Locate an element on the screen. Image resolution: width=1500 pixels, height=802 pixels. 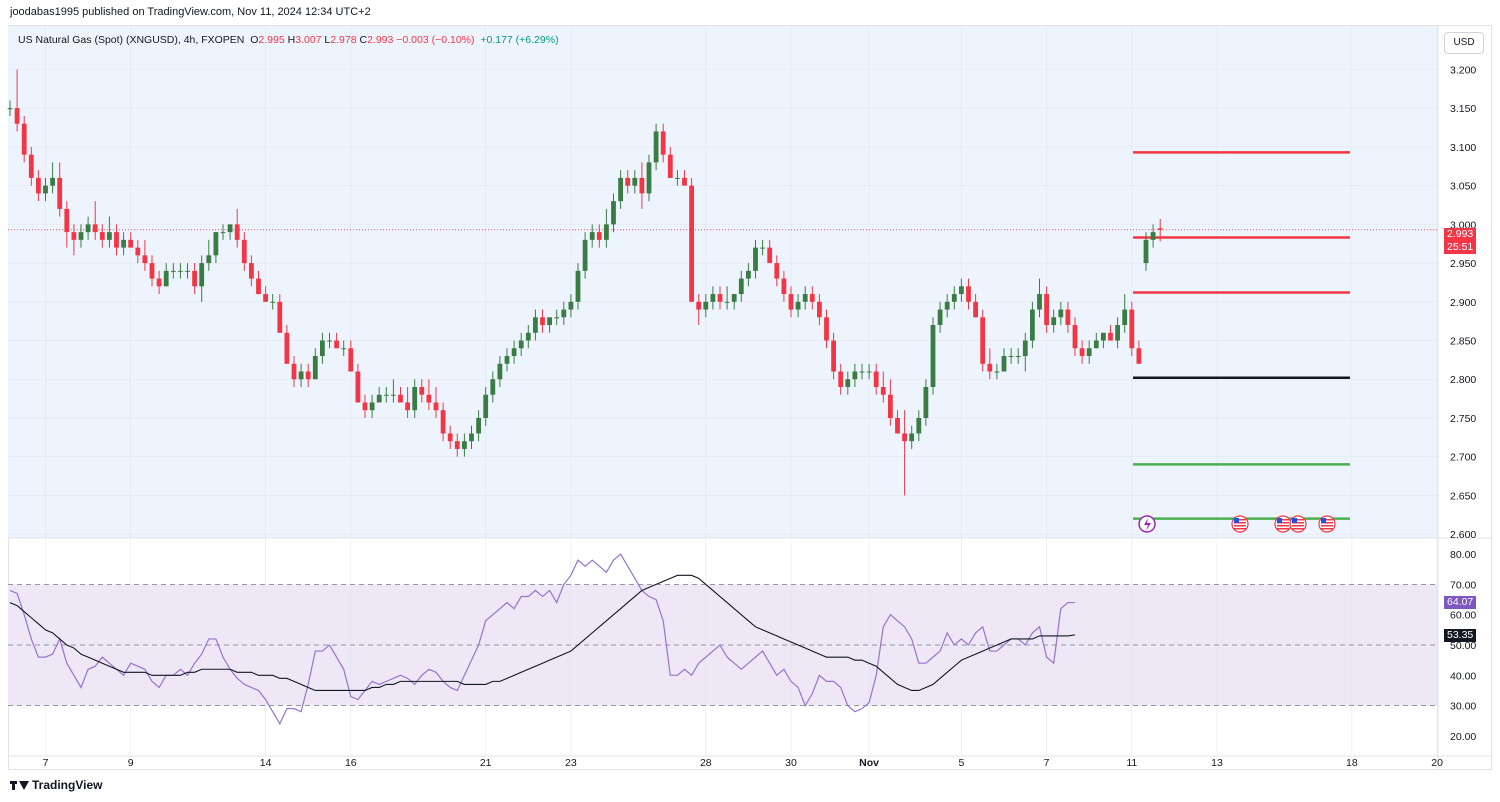
time-tick-label: 28 is located at coordinates (706, 763).